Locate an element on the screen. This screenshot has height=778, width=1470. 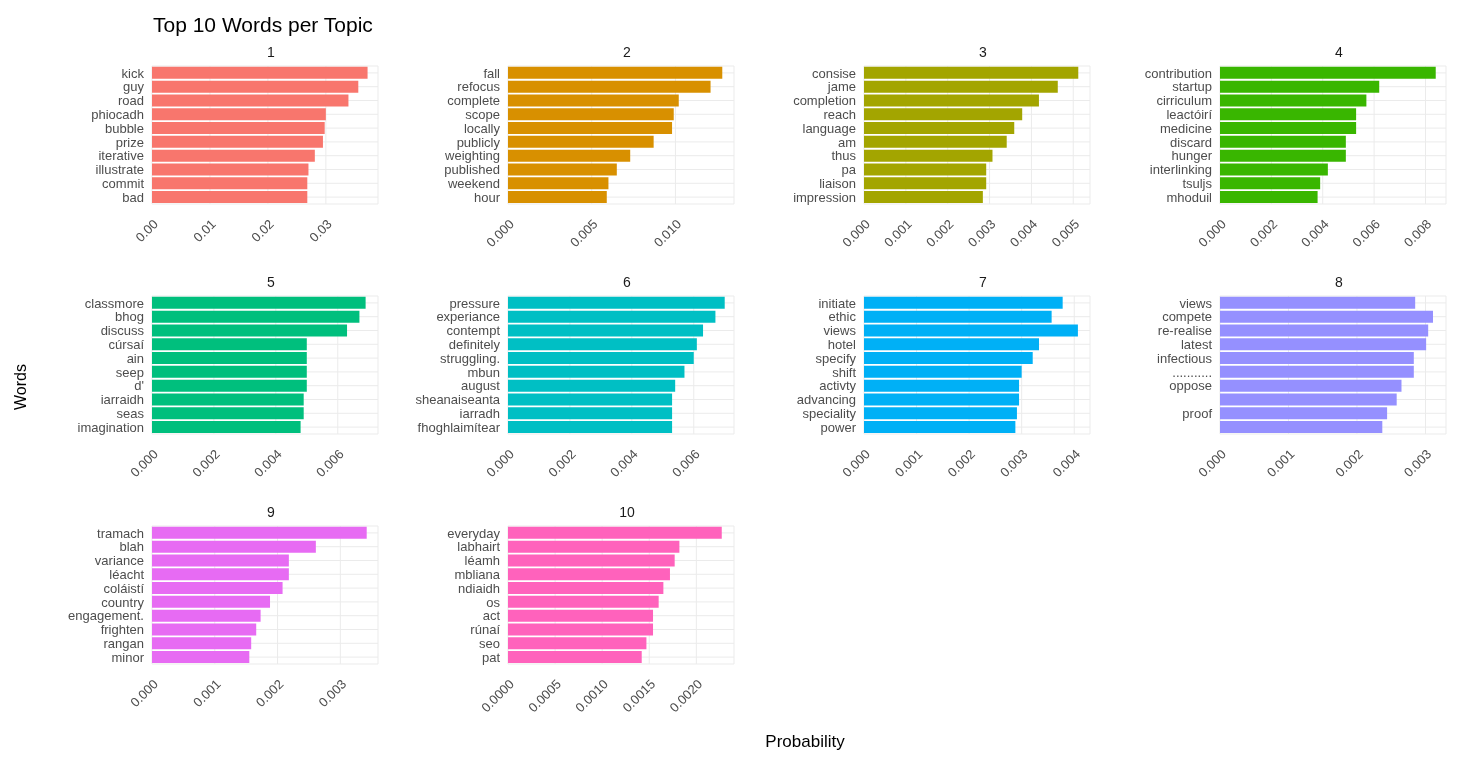
y-tick-label: guy is located at coordinates (134, 87).